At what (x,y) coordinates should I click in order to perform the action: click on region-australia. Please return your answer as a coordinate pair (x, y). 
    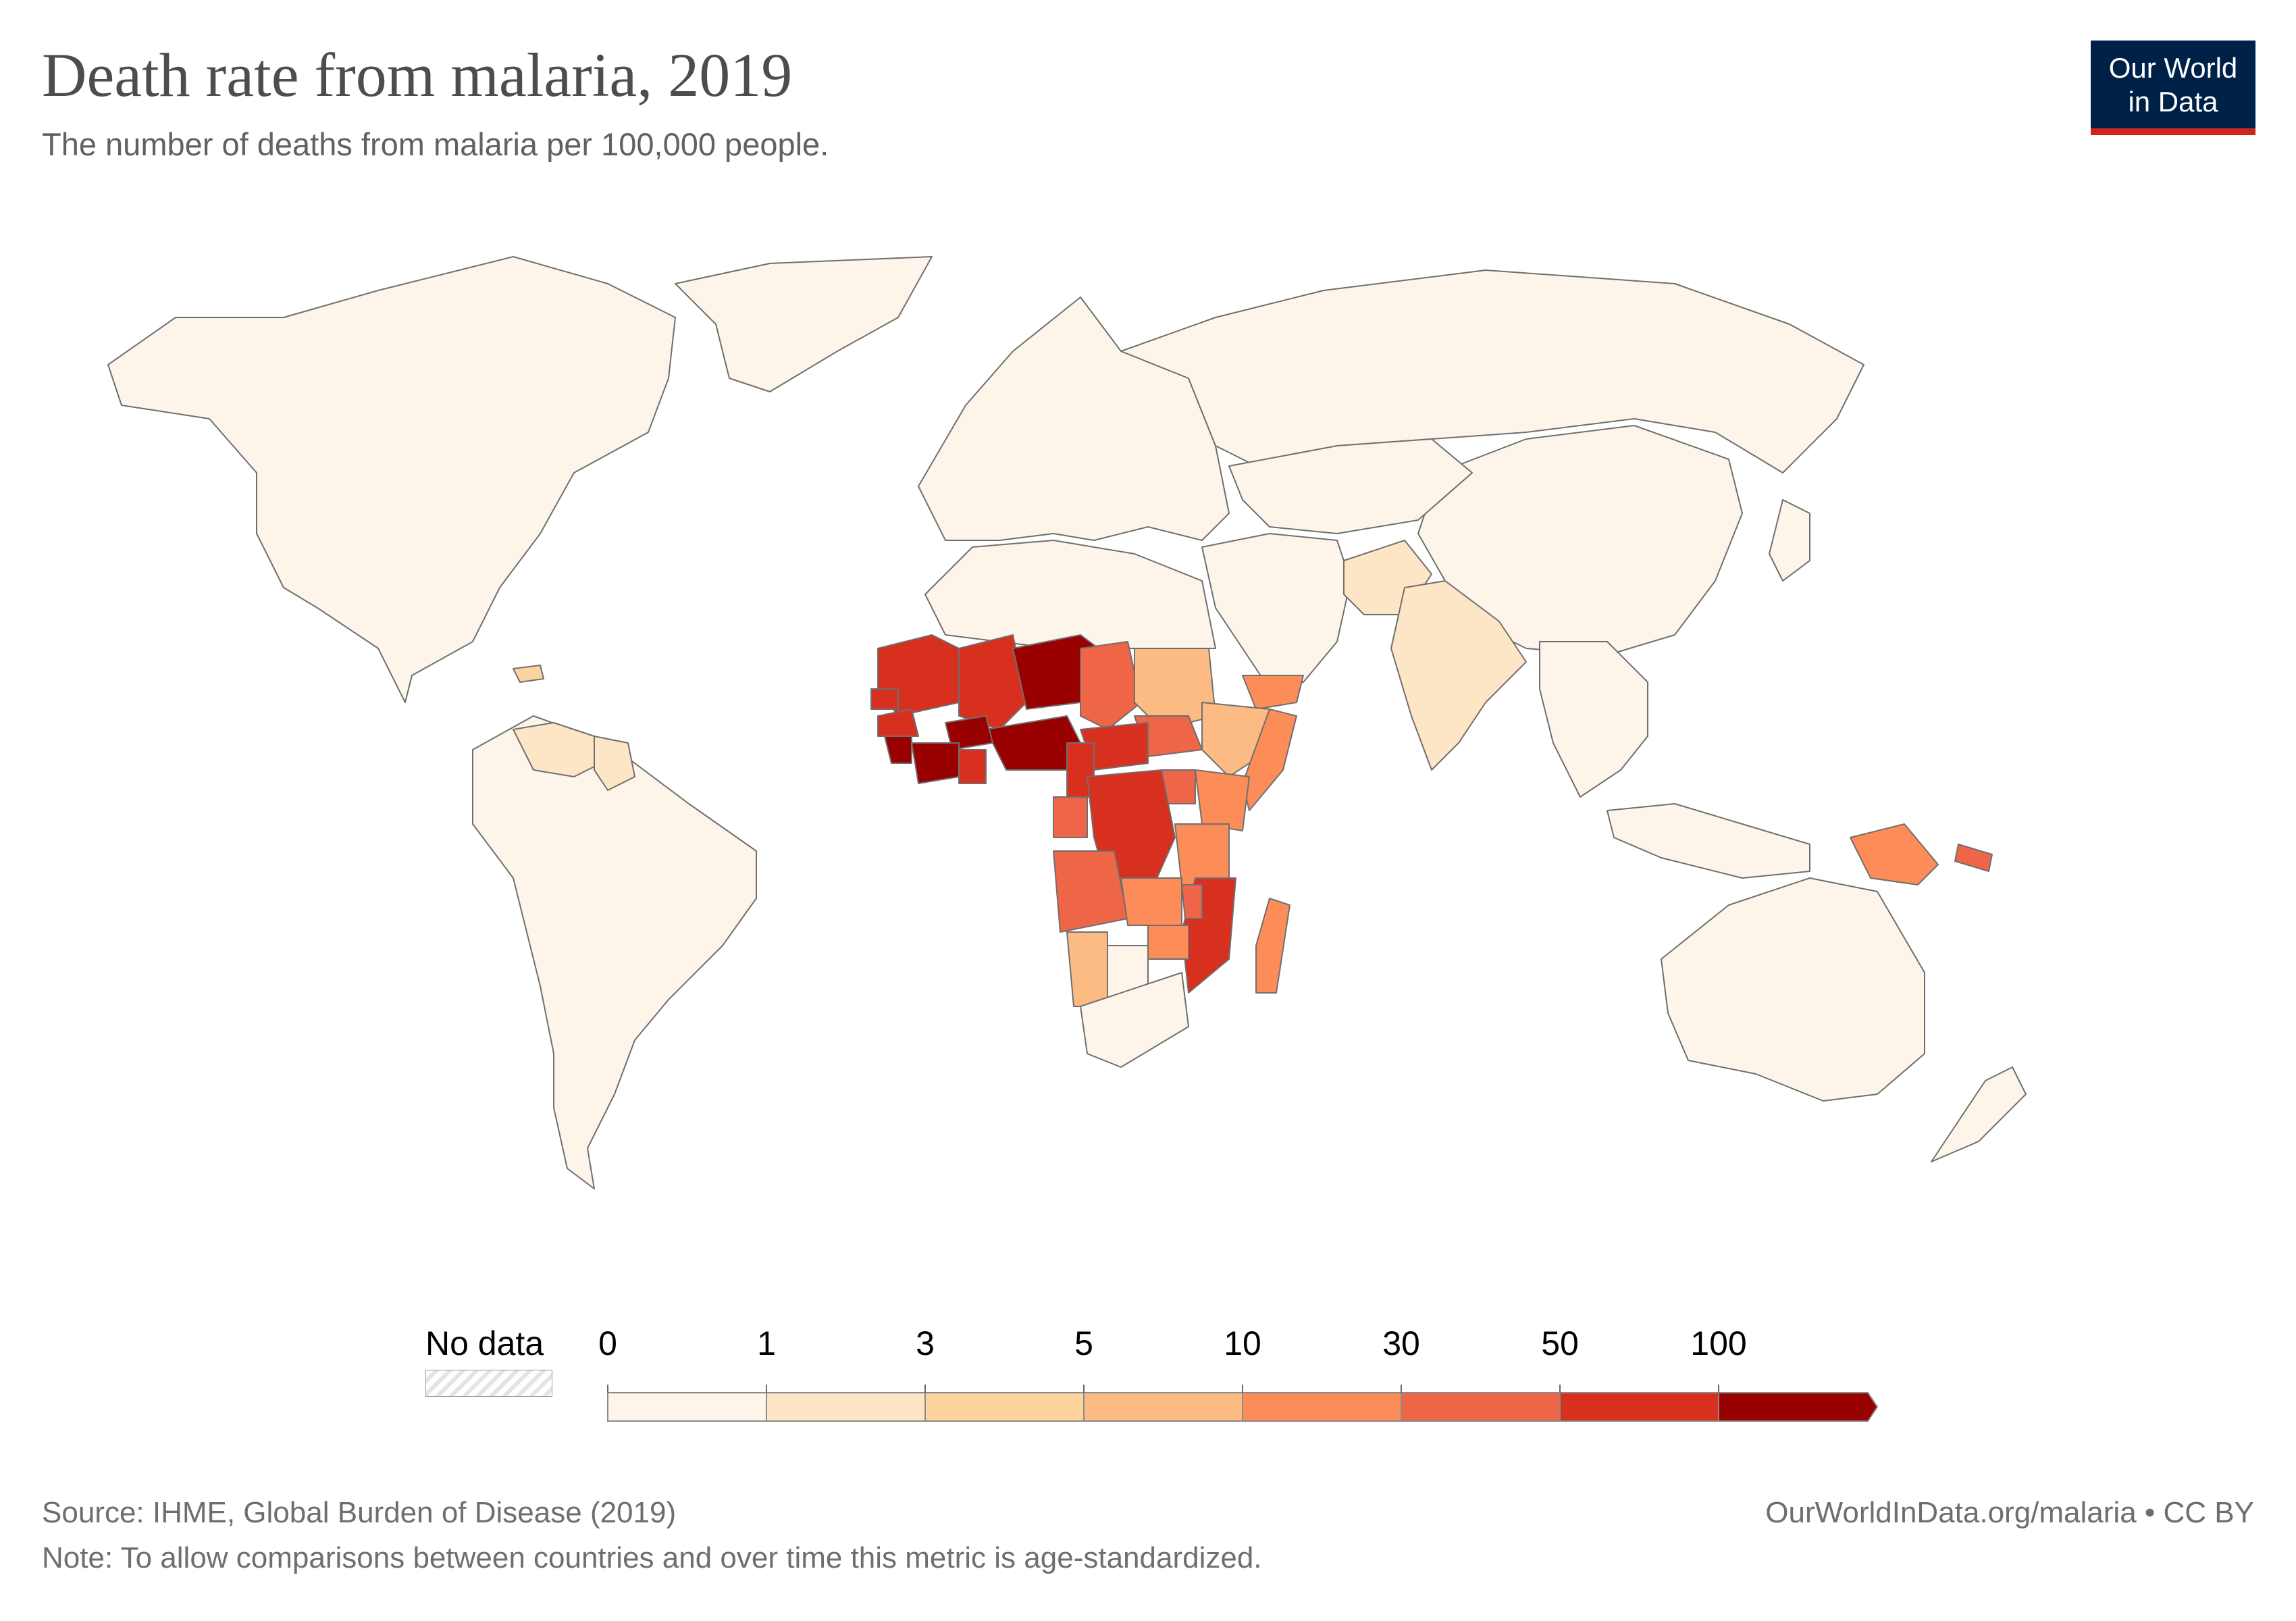
    Looking at the image, I should click on (1793, 989).